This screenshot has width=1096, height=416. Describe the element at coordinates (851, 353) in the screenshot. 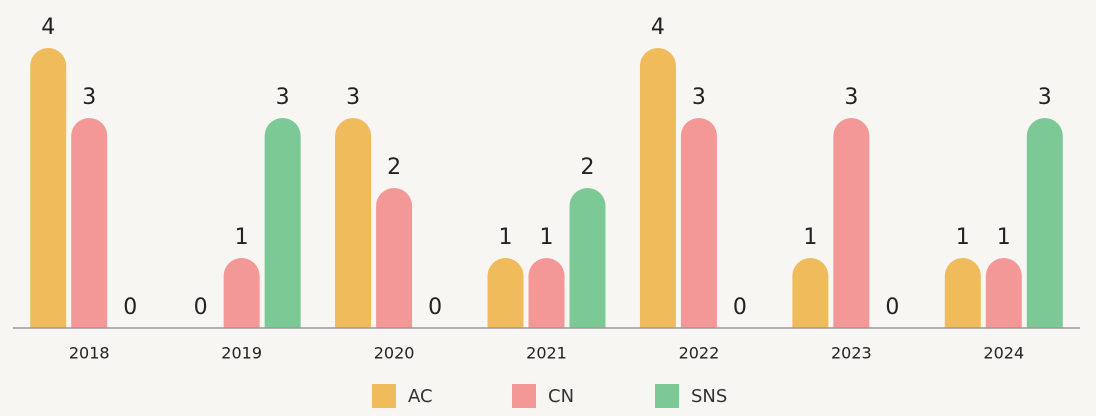

I see `x-tick-label: 2023` at that location.